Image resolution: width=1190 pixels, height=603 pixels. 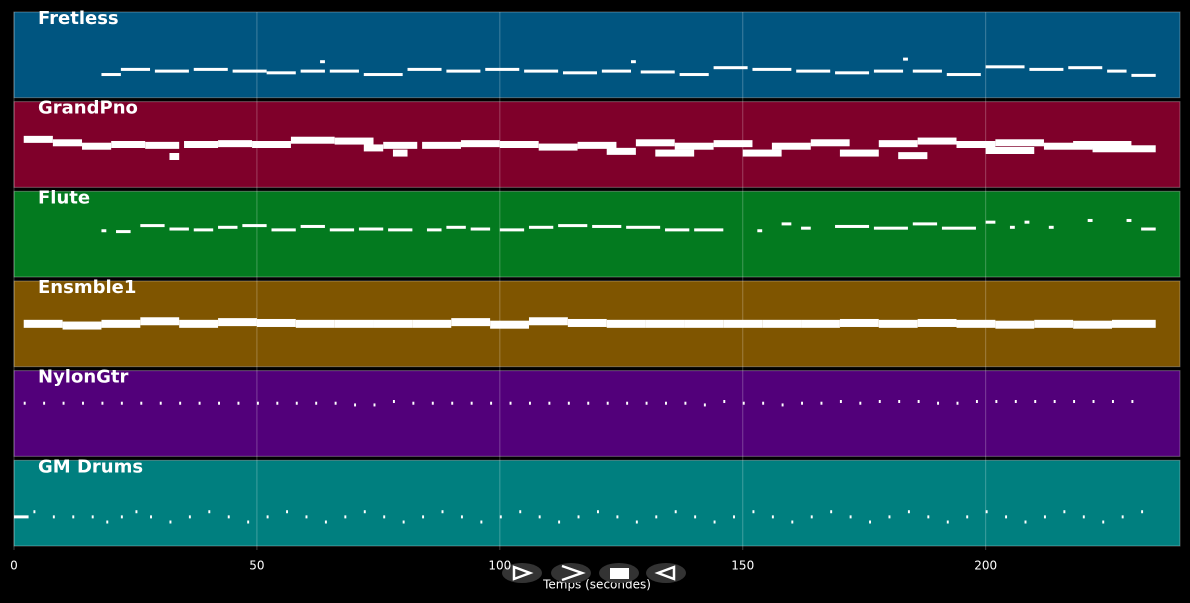 What do you see at coordinates (88, 108) in the screenshot?
I see `track-title: GrandPno` at bounding box center [88, 108].